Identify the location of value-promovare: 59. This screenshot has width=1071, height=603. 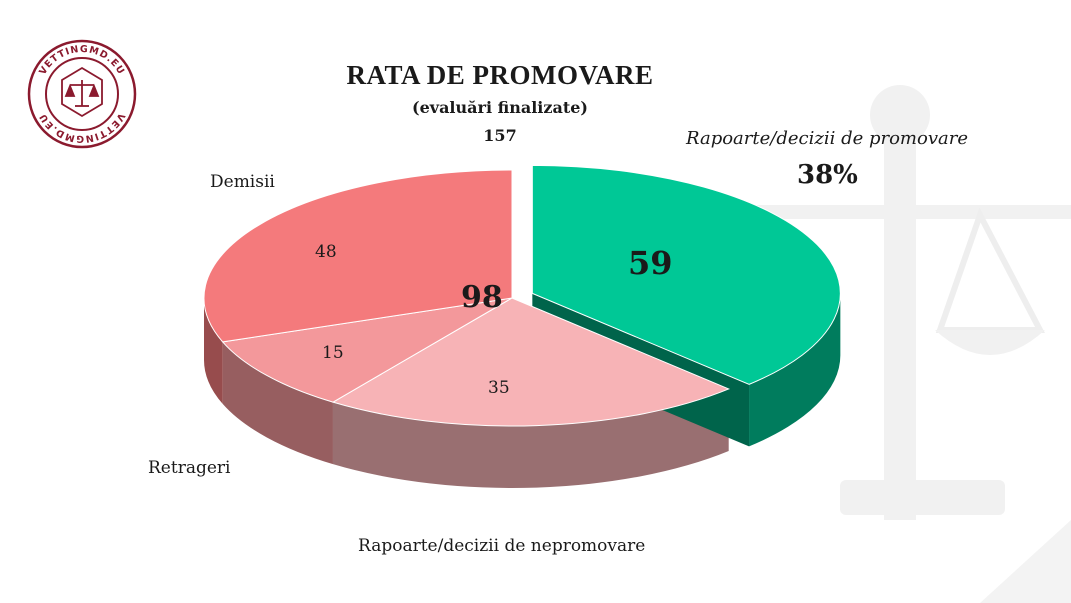
(650, 263).